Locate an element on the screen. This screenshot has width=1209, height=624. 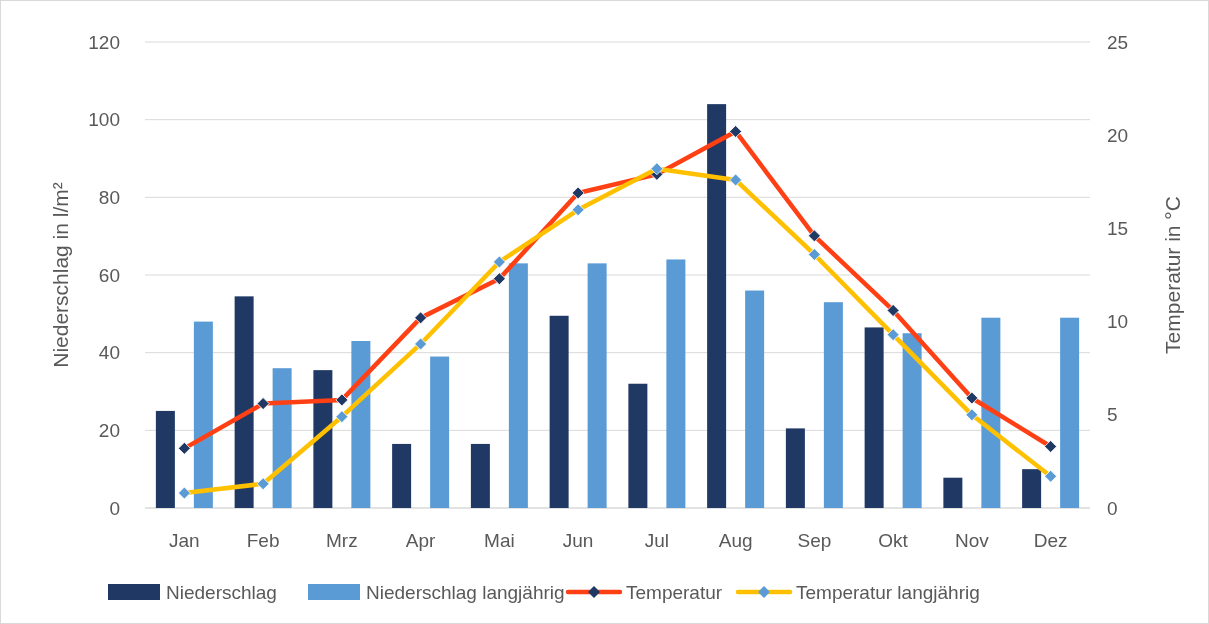
legend-label: Niederschlag langjährig is located at coordinates (465, 592).